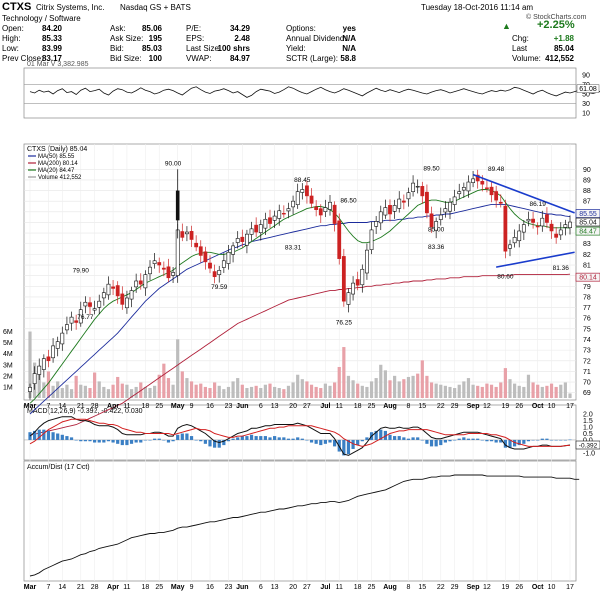 The width and height of the screenshot is (600, 591). I want to click on price-x-label: May, so click(178, 406).